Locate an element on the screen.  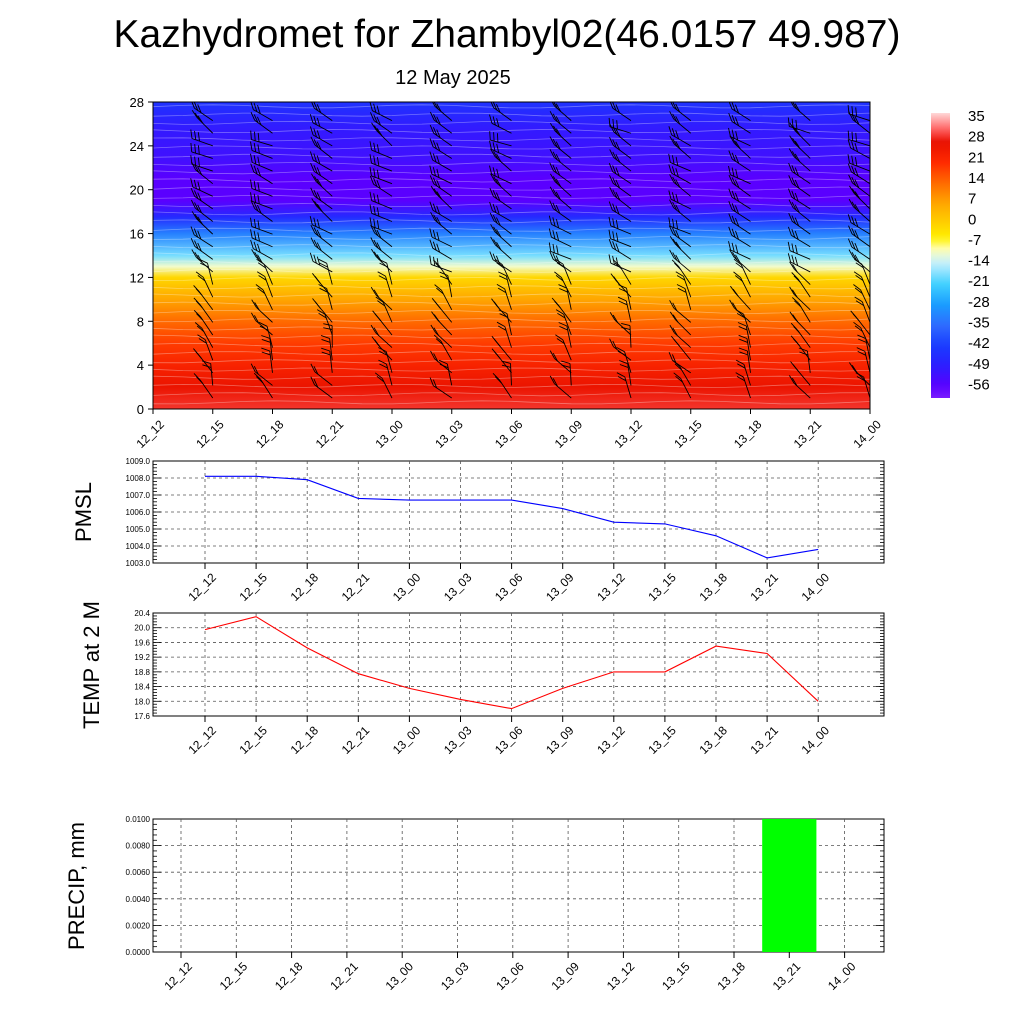
xtick-label: 12_15 is located at coordinates (254, 587).